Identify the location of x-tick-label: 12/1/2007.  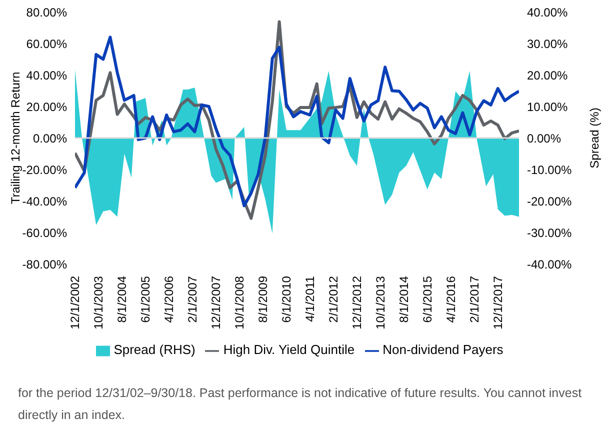
(215, 303).